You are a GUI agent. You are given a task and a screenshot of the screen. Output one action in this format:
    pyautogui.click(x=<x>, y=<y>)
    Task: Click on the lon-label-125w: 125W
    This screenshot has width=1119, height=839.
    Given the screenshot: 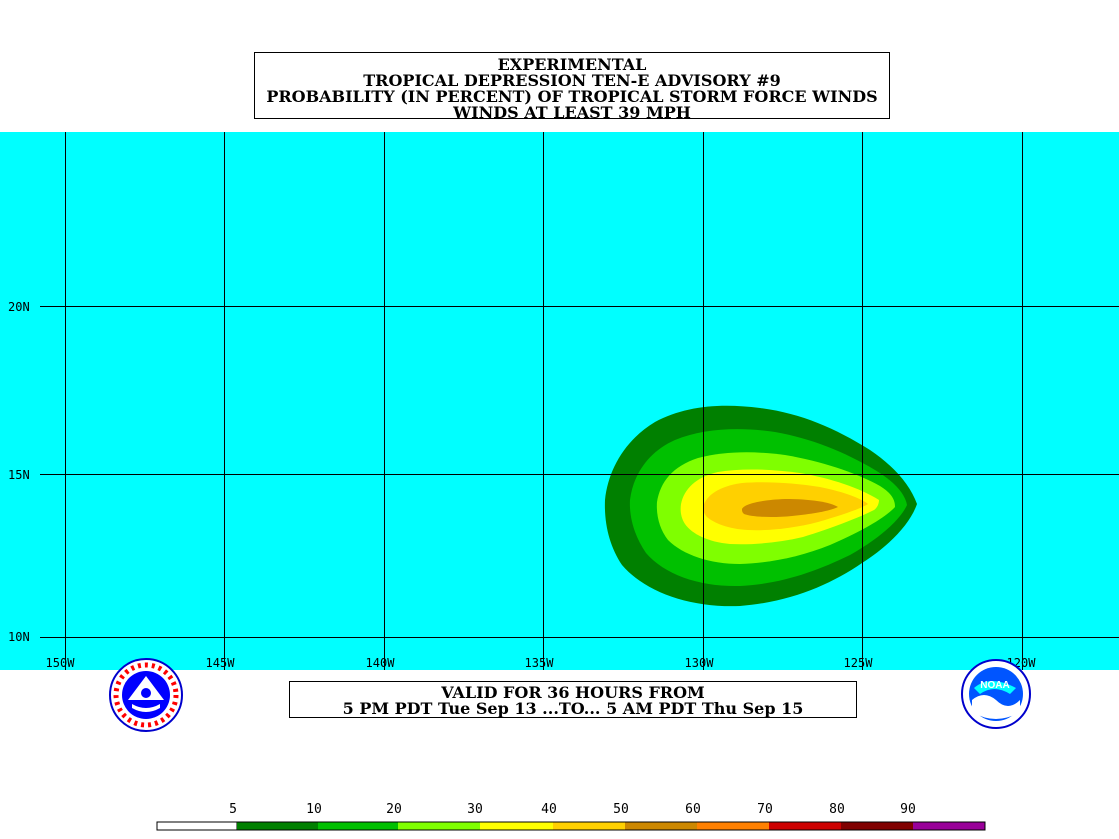 What is the action you would take?
    pyautogui.click(x=859, y=663)
    